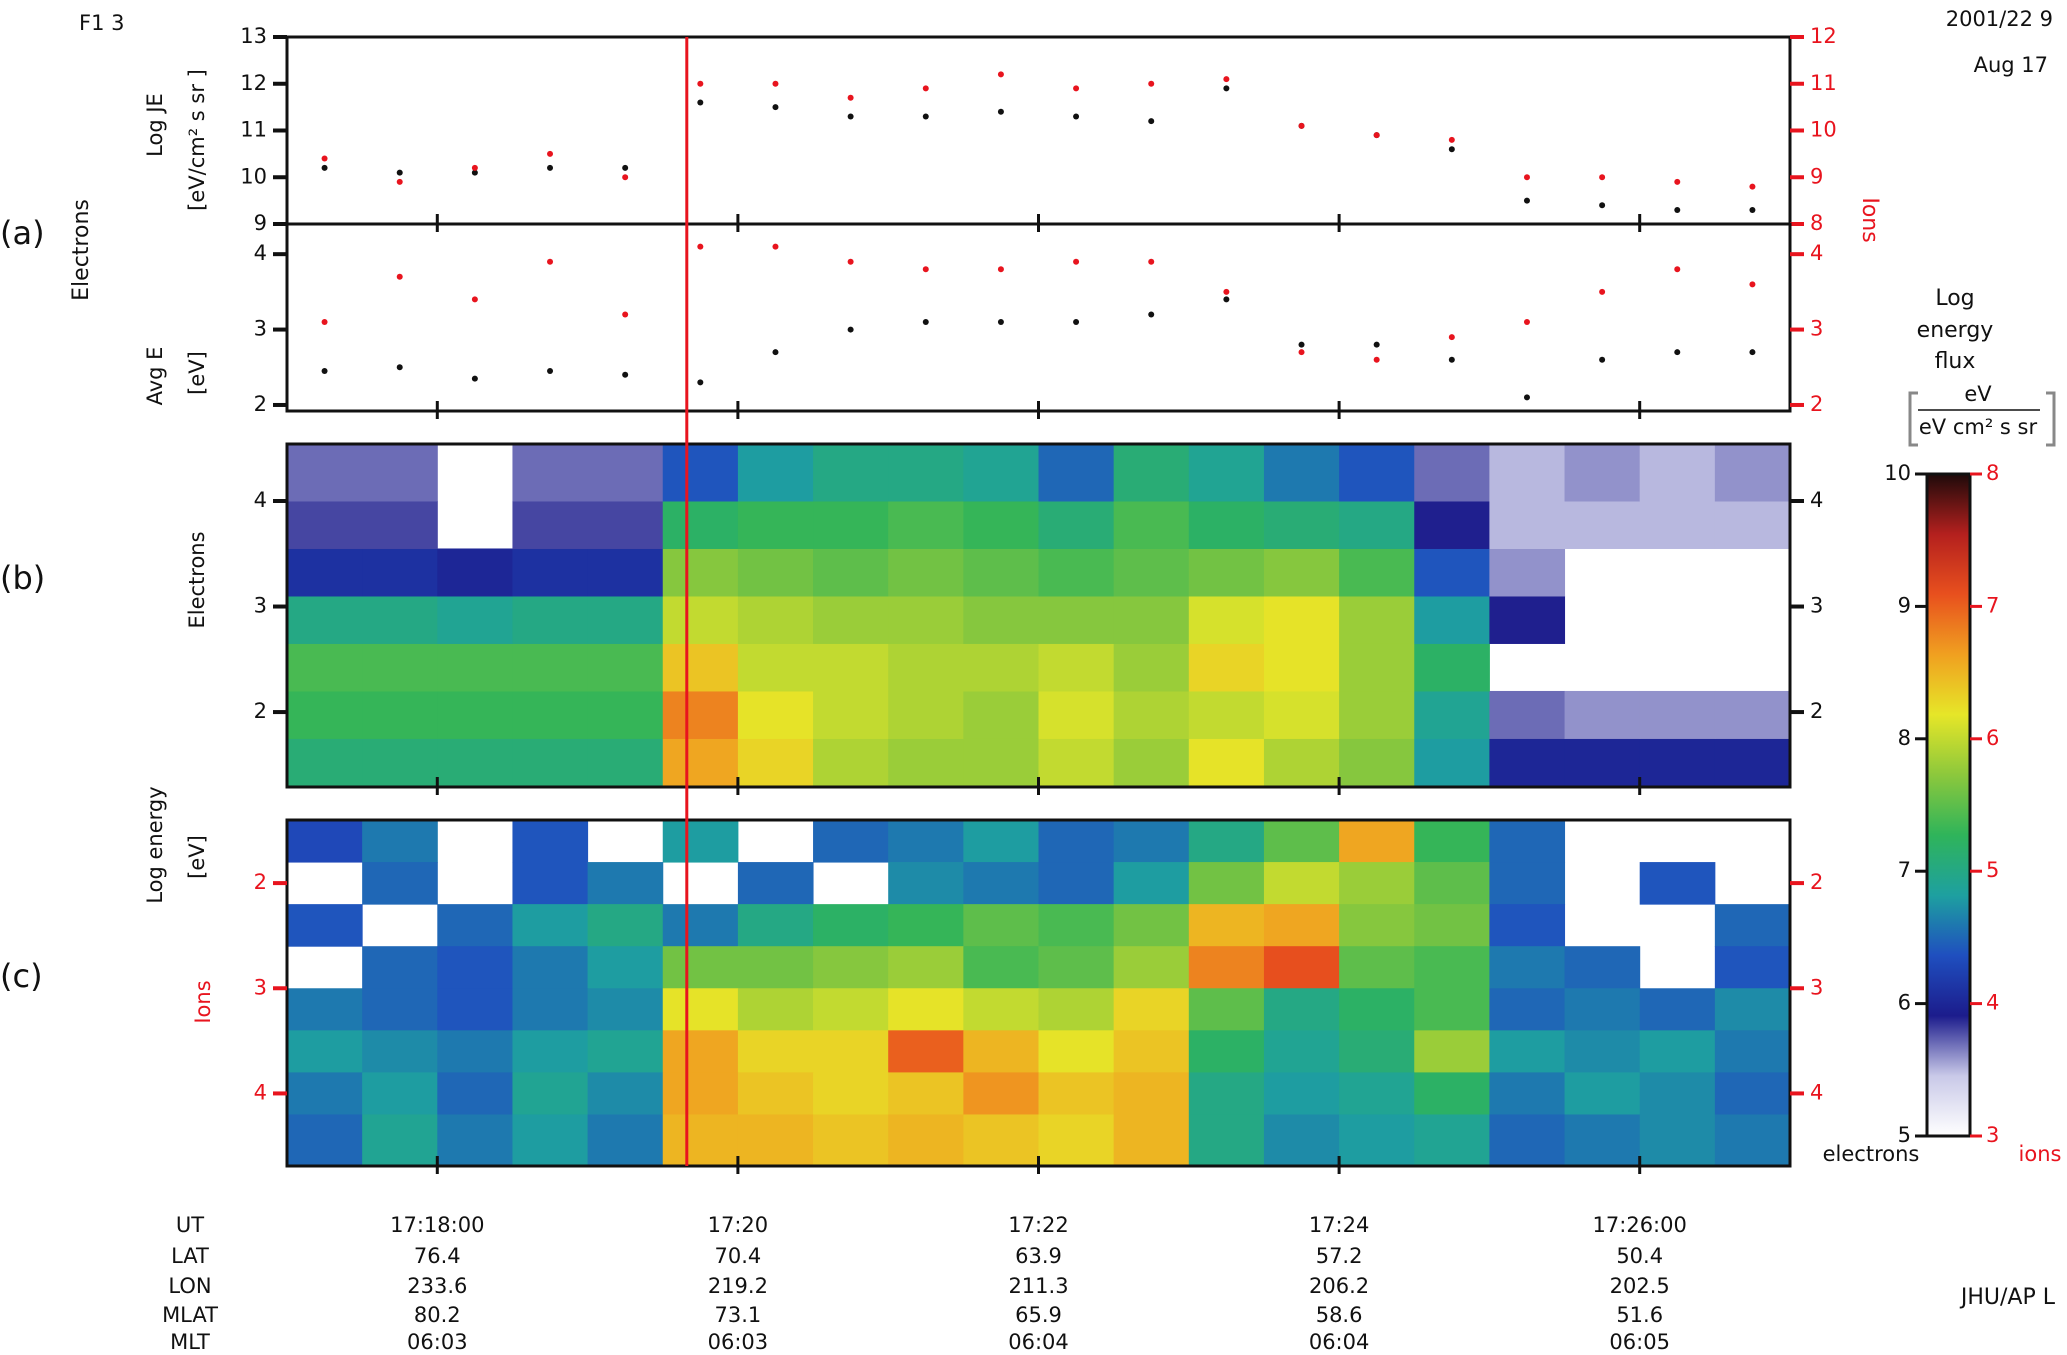 The image size is (2067, 1355). I want to click on table-cell: 57.2, so click(1339, 1256).